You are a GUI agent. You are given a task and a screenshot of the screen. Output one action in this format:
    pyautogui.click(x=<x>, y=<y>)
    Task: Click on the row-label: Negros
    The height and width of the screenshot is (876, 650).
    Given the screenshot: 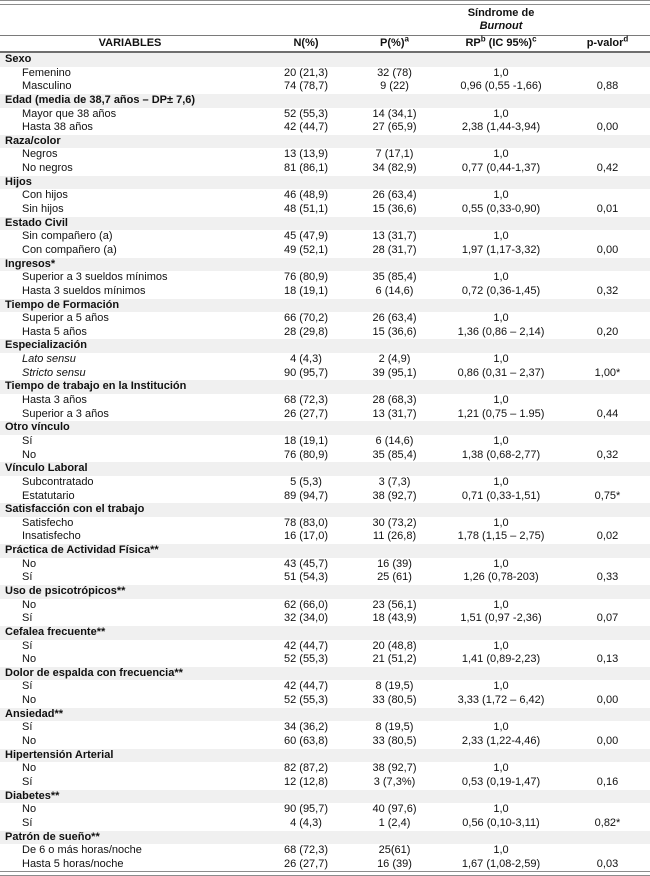 What is the action you would take?
    pyautogui.click(x=40, y=154)
    